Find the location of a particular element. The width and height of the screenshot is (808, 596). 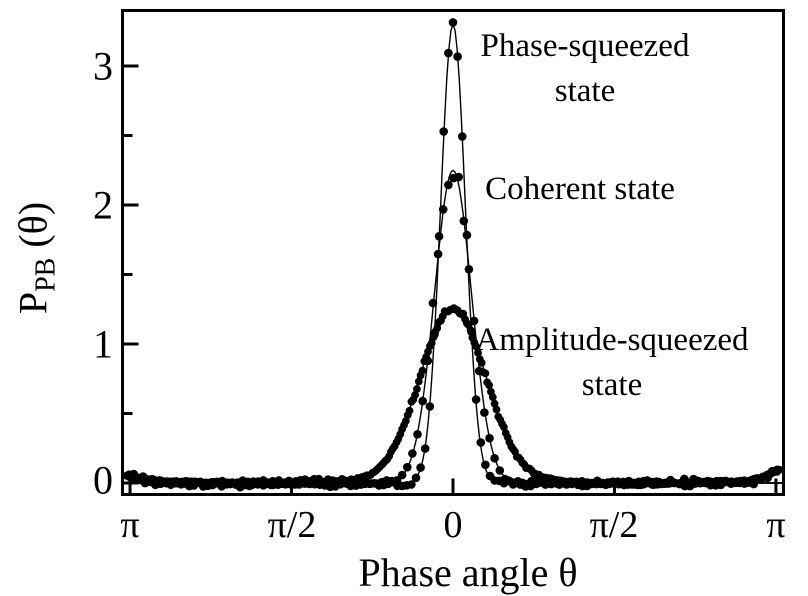

x-tick-label-neg-pi: π is located at coordinates (130, 525).